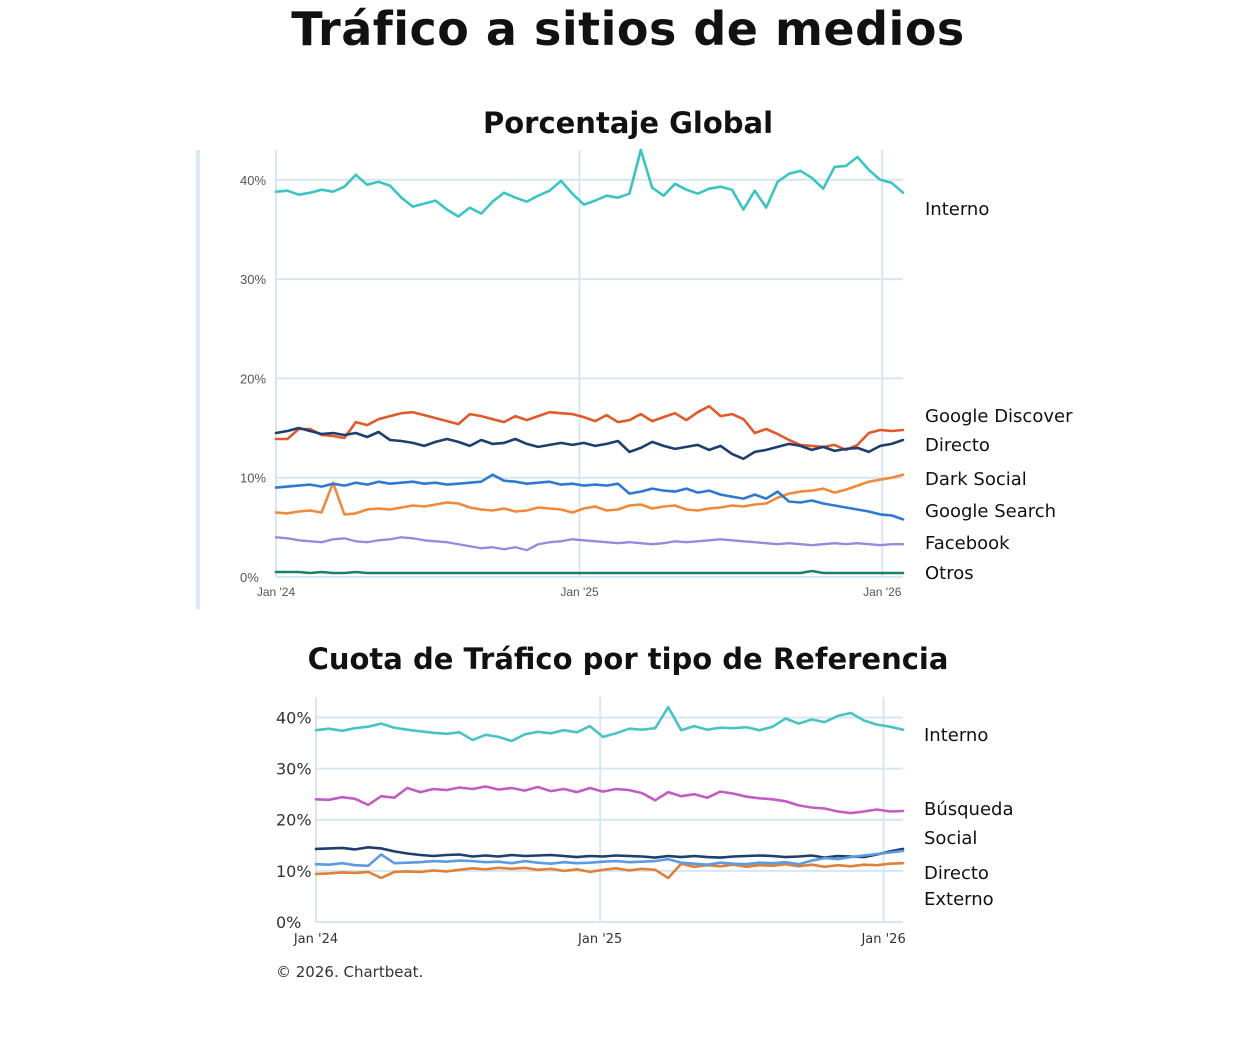  I want to click on chart-title-referencia: Cuota de Tráfico por tipo de Referencia, so click(628, 659).